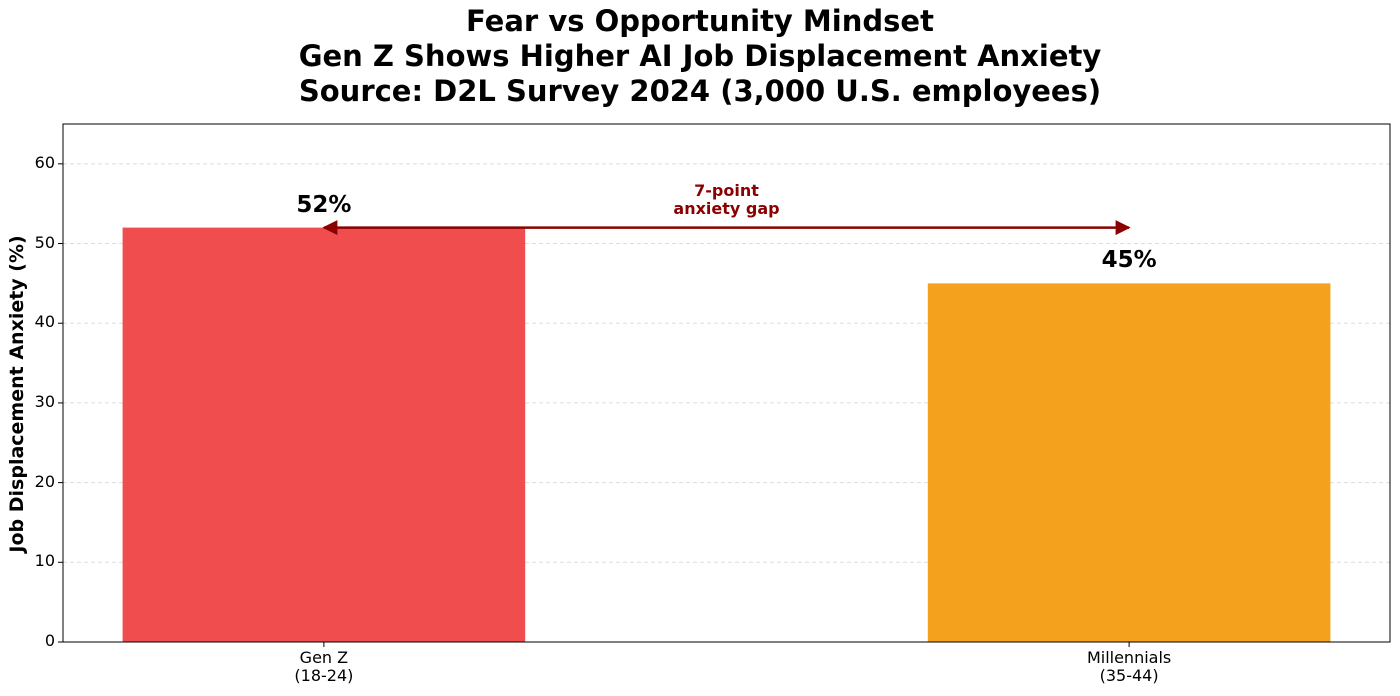 The height and width of the screenshot is (696, 1400). Describe the element at coordinates (324, 204) in the screenshot. I see `value-label: 52%` at that location.